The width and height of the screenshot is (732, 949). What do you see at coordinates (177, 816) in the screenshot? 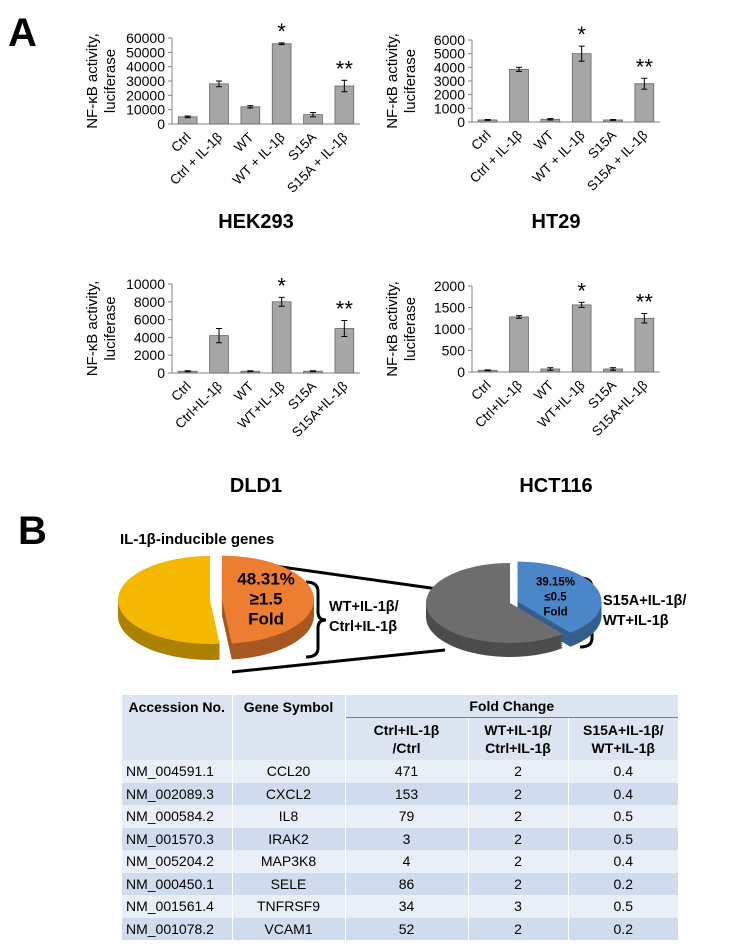
I see `table-cell: NM_000584.2` at bounding box center [177, 816].